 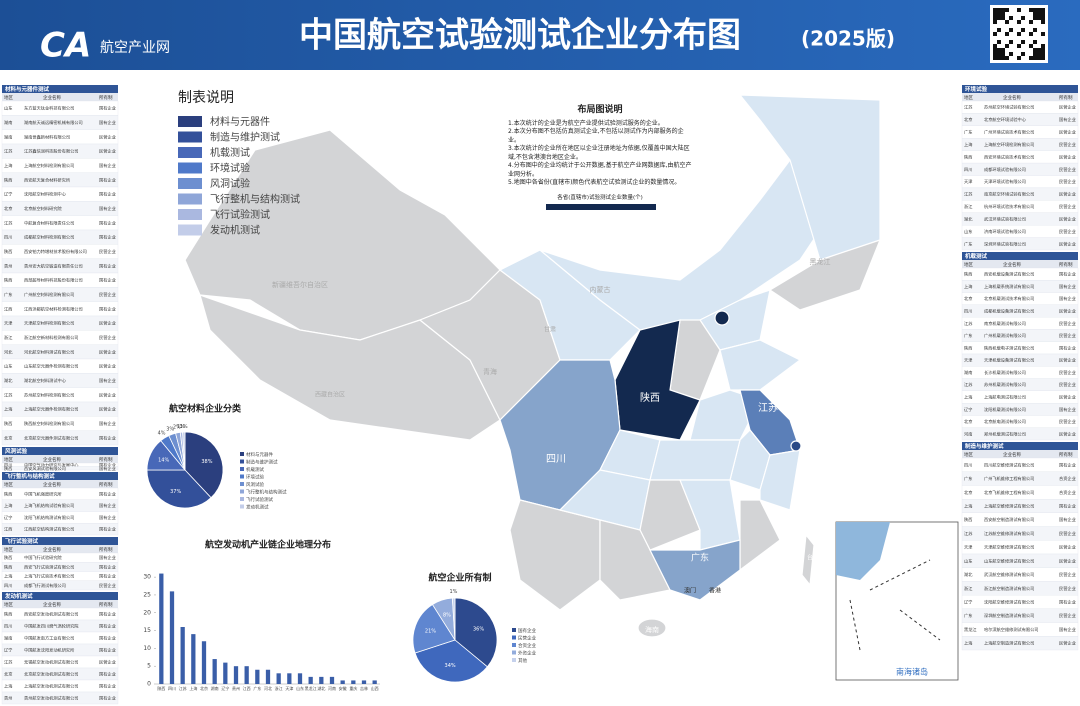 I want to click on x-tick-label: 河北, so click(x=268, y=688).